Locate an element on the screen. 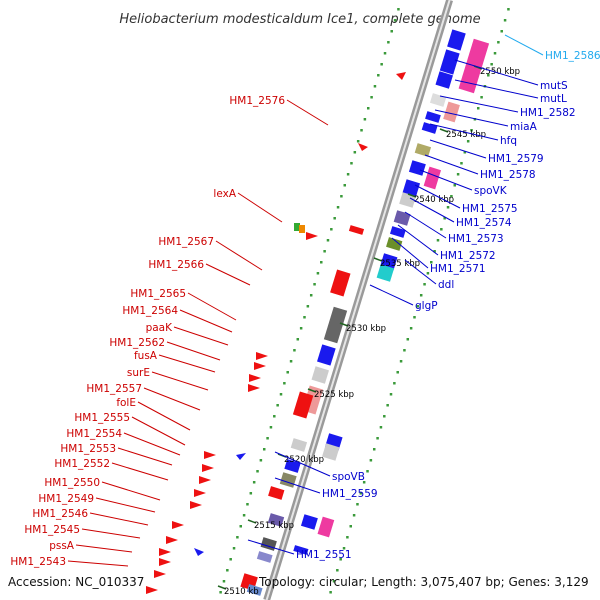 The height and width of the screenshot is (600, 600). forward-gene-label: HM1_2567 is located at coordinates (186, 242).